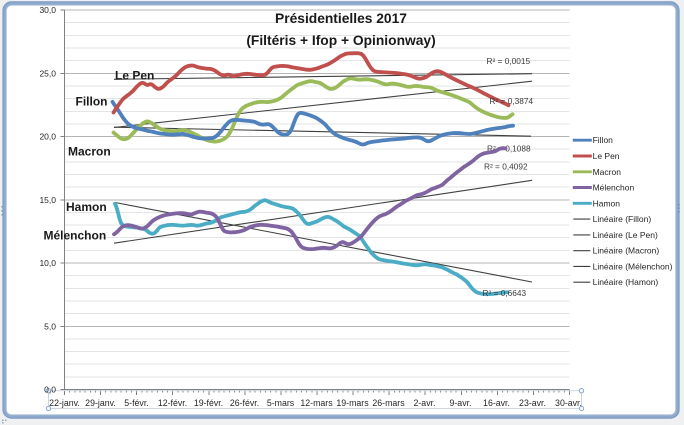 The image size is (684, 425). What do you see at coordinates (341, 18) in the screenshot?
I see `svg-text: Présidentielles 2017` at bounding box center [341, 18].